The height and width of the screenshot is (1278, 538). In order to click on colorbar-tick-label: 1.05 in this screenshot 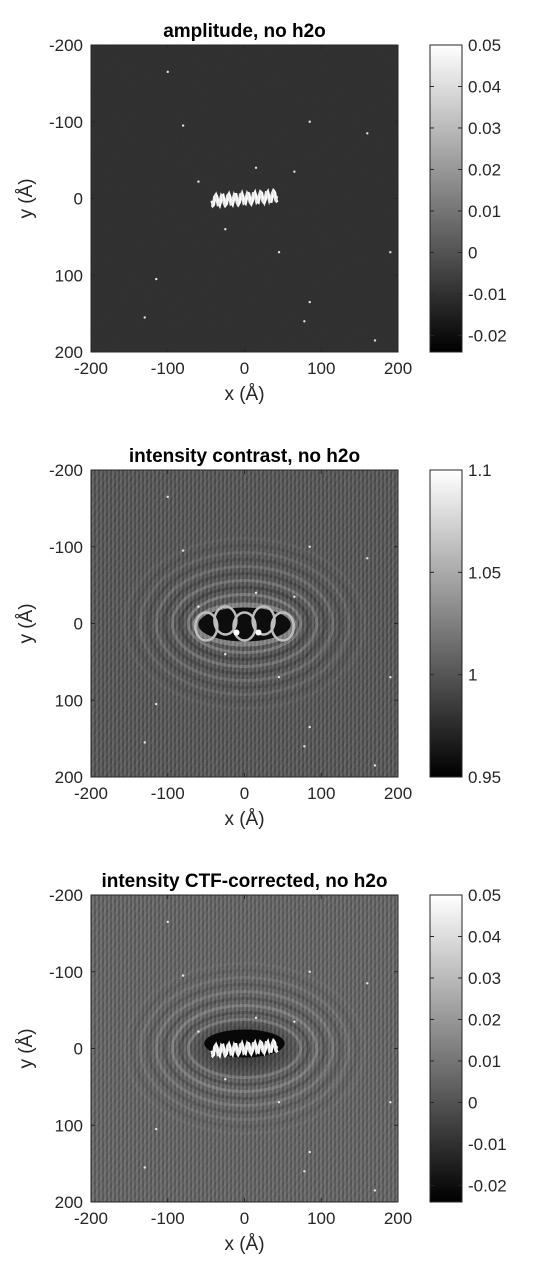, I will do `click(484, 572)`.